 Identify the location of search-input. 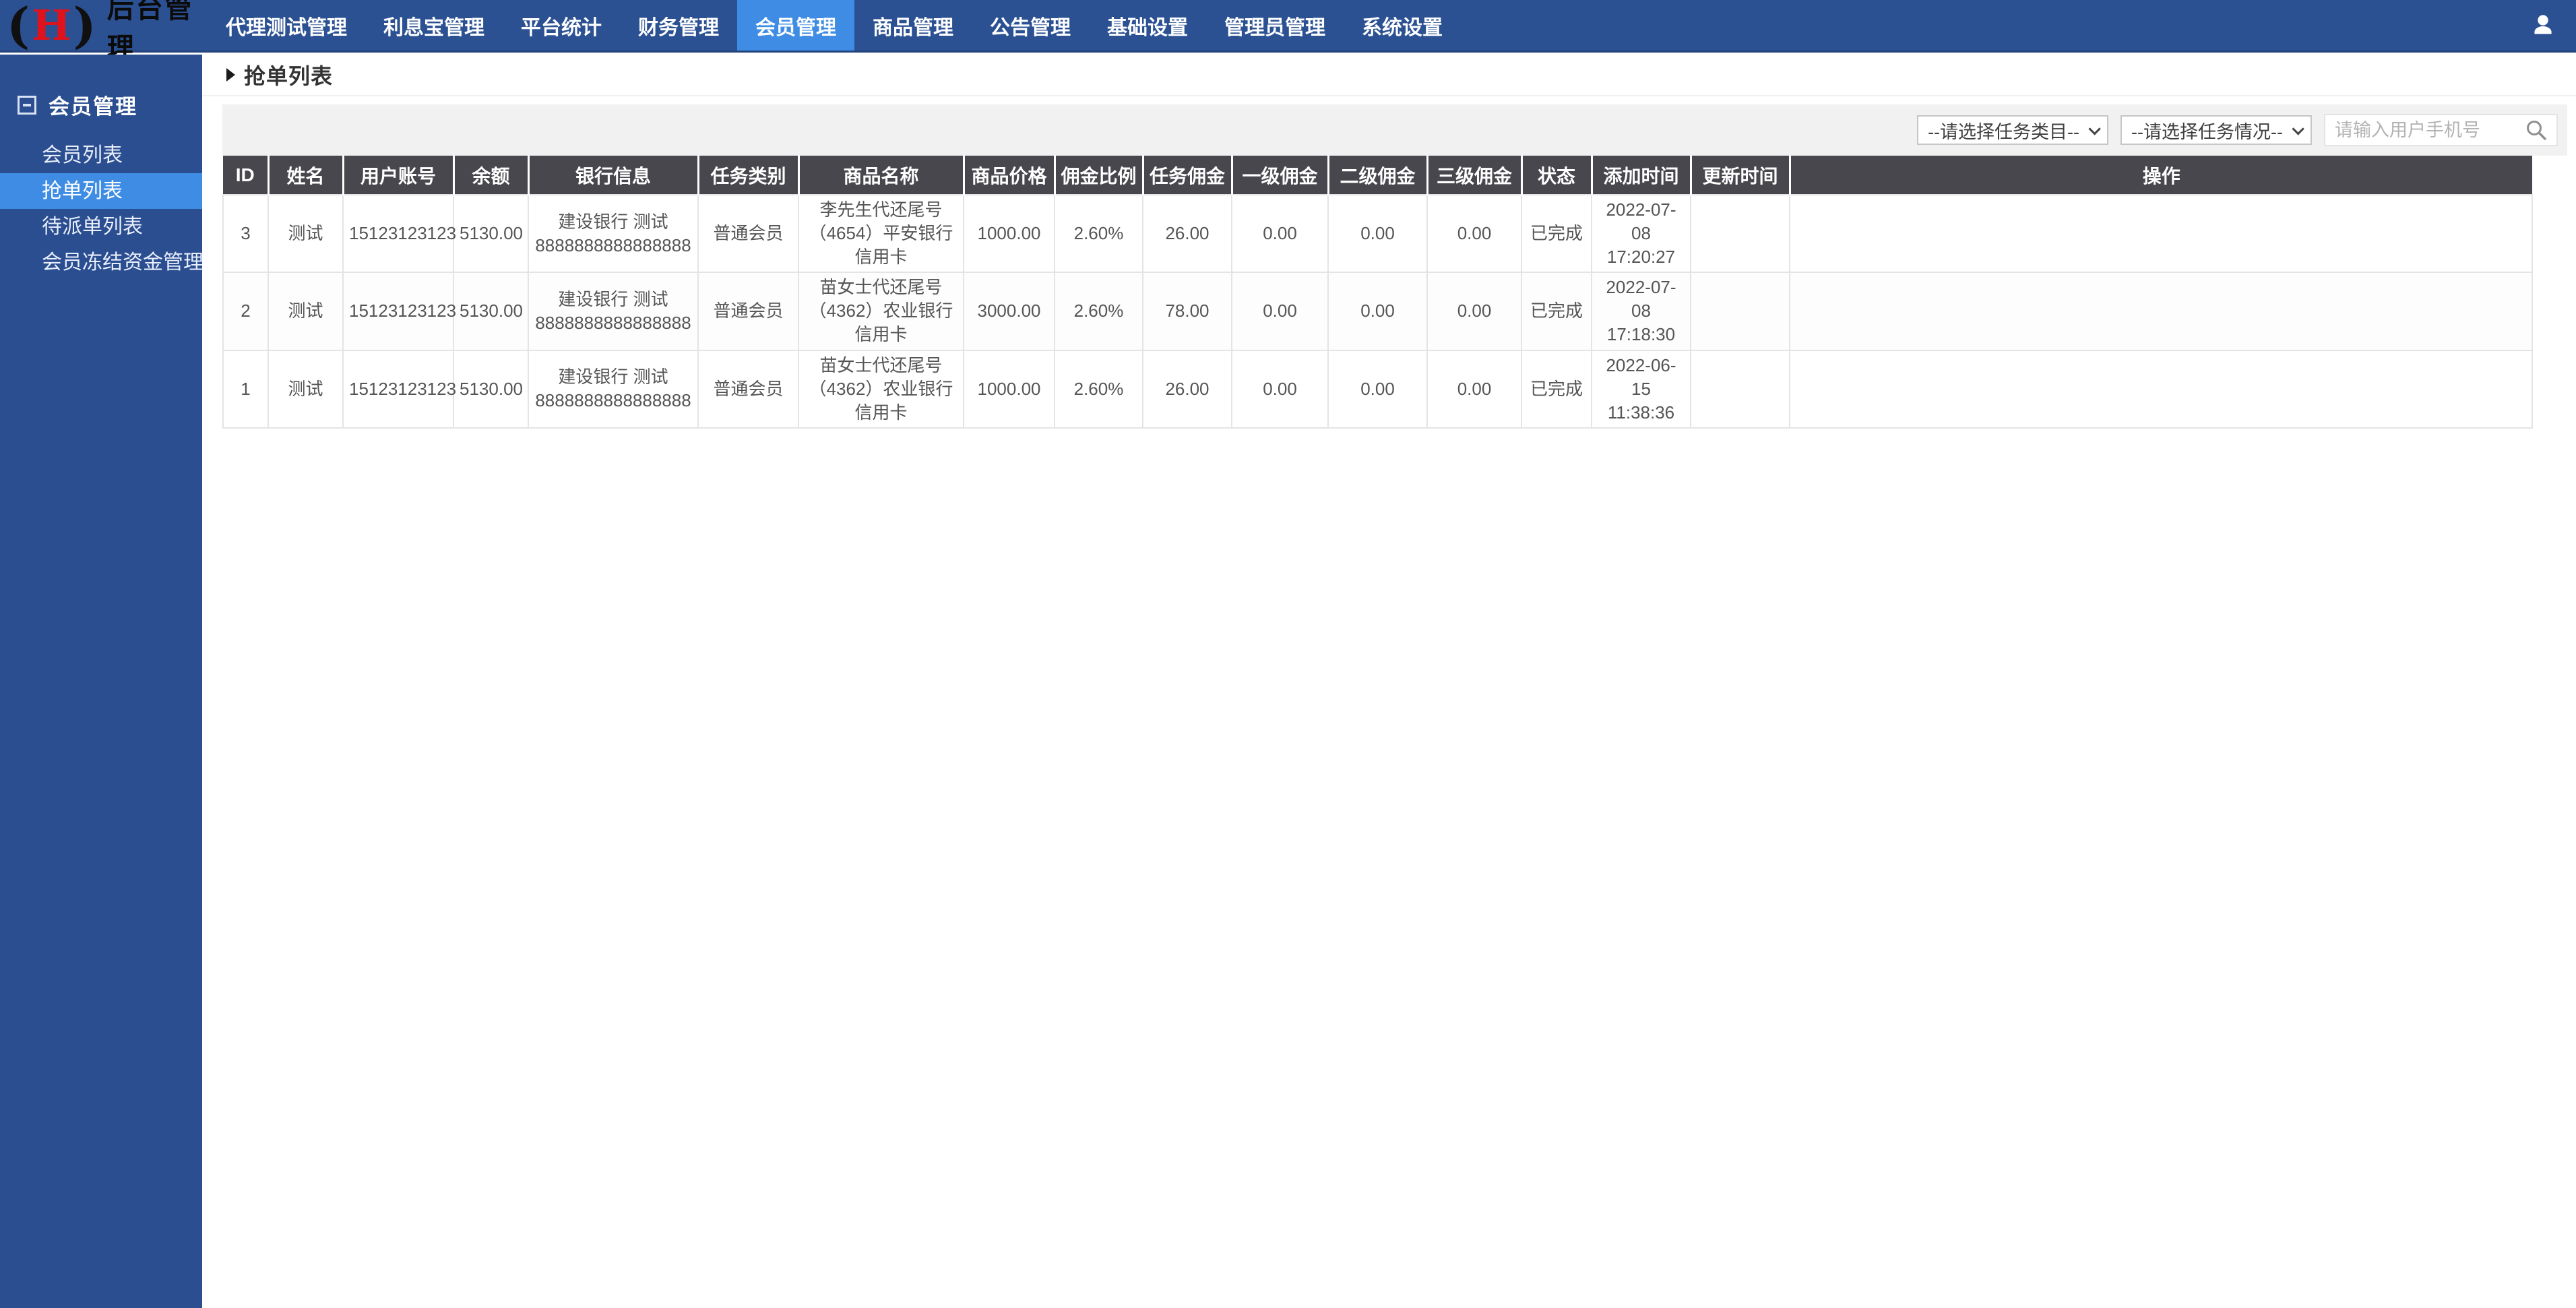
(2428, 130).